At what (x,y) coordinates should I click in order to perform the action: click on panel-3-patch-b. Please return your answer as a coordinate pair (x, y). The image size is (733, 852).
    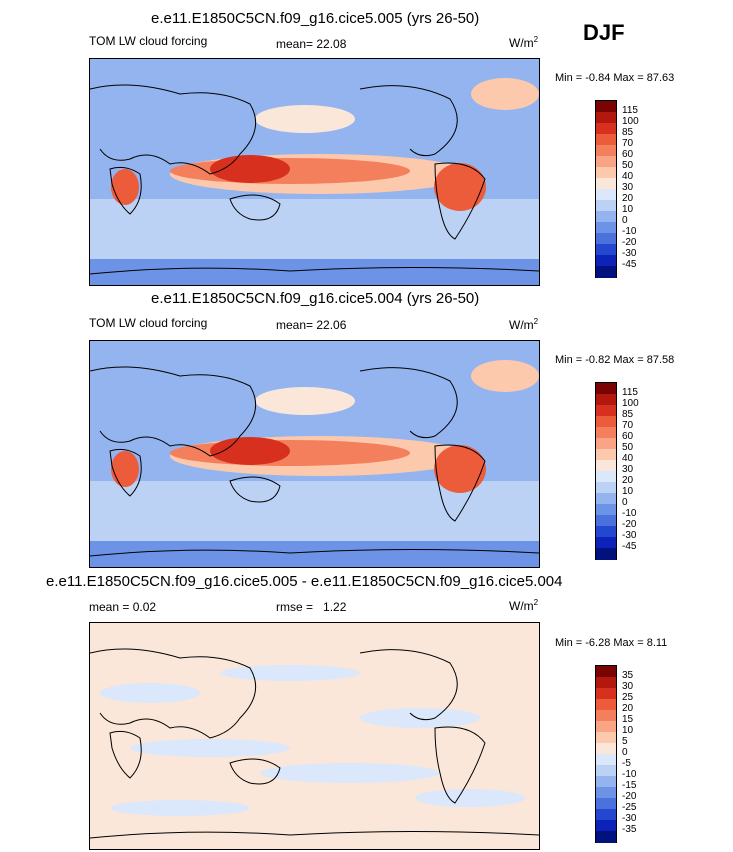
    Looking at the image, I should click on (290, 673).